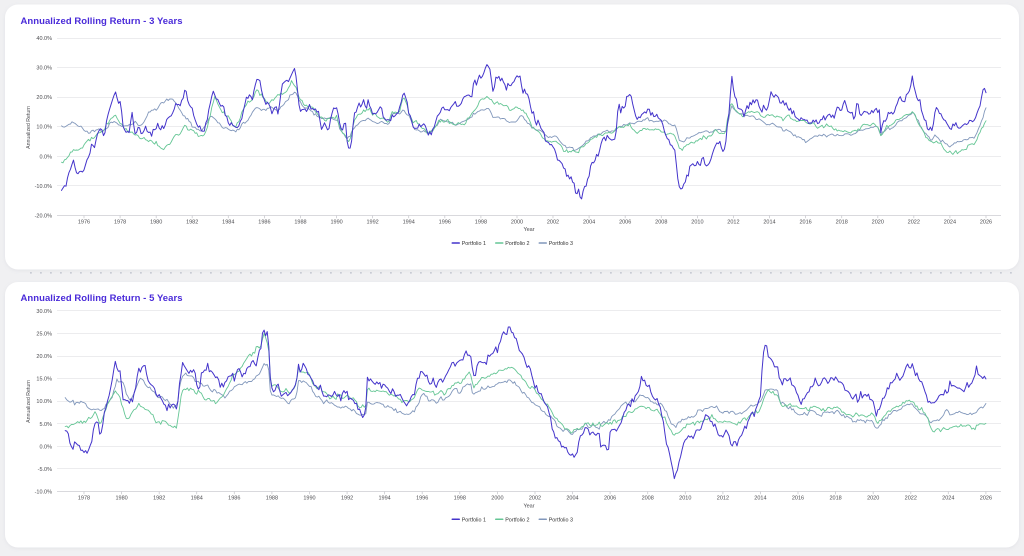  I want to click on svg-text:Annualized Rolling Return - 3: Annualized Rolling Return - 3 Years, so click(102, 21).